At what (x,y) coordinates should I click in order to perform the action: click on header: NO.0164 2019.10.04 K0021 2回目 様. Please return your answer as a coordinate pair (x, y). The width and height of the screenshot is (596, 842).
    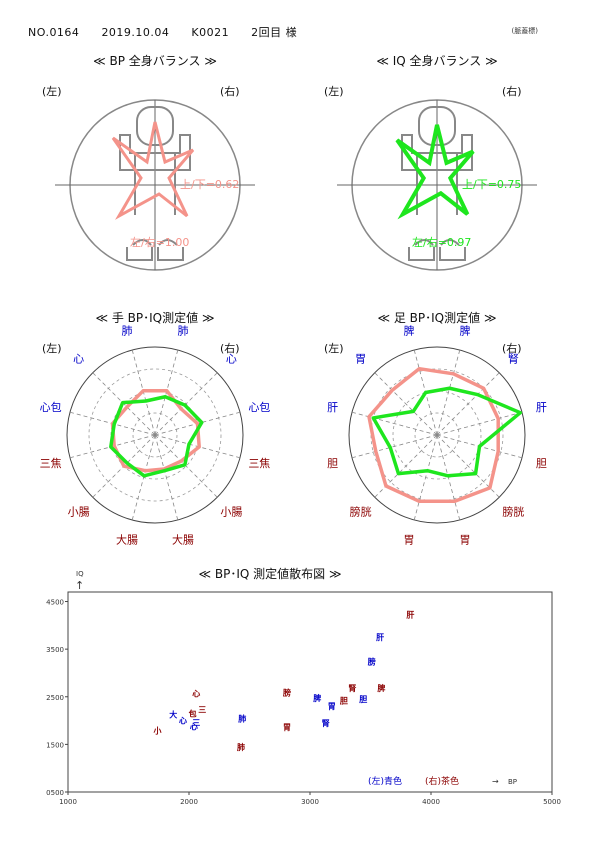
    Looking at the image, I should click on (171, 32).